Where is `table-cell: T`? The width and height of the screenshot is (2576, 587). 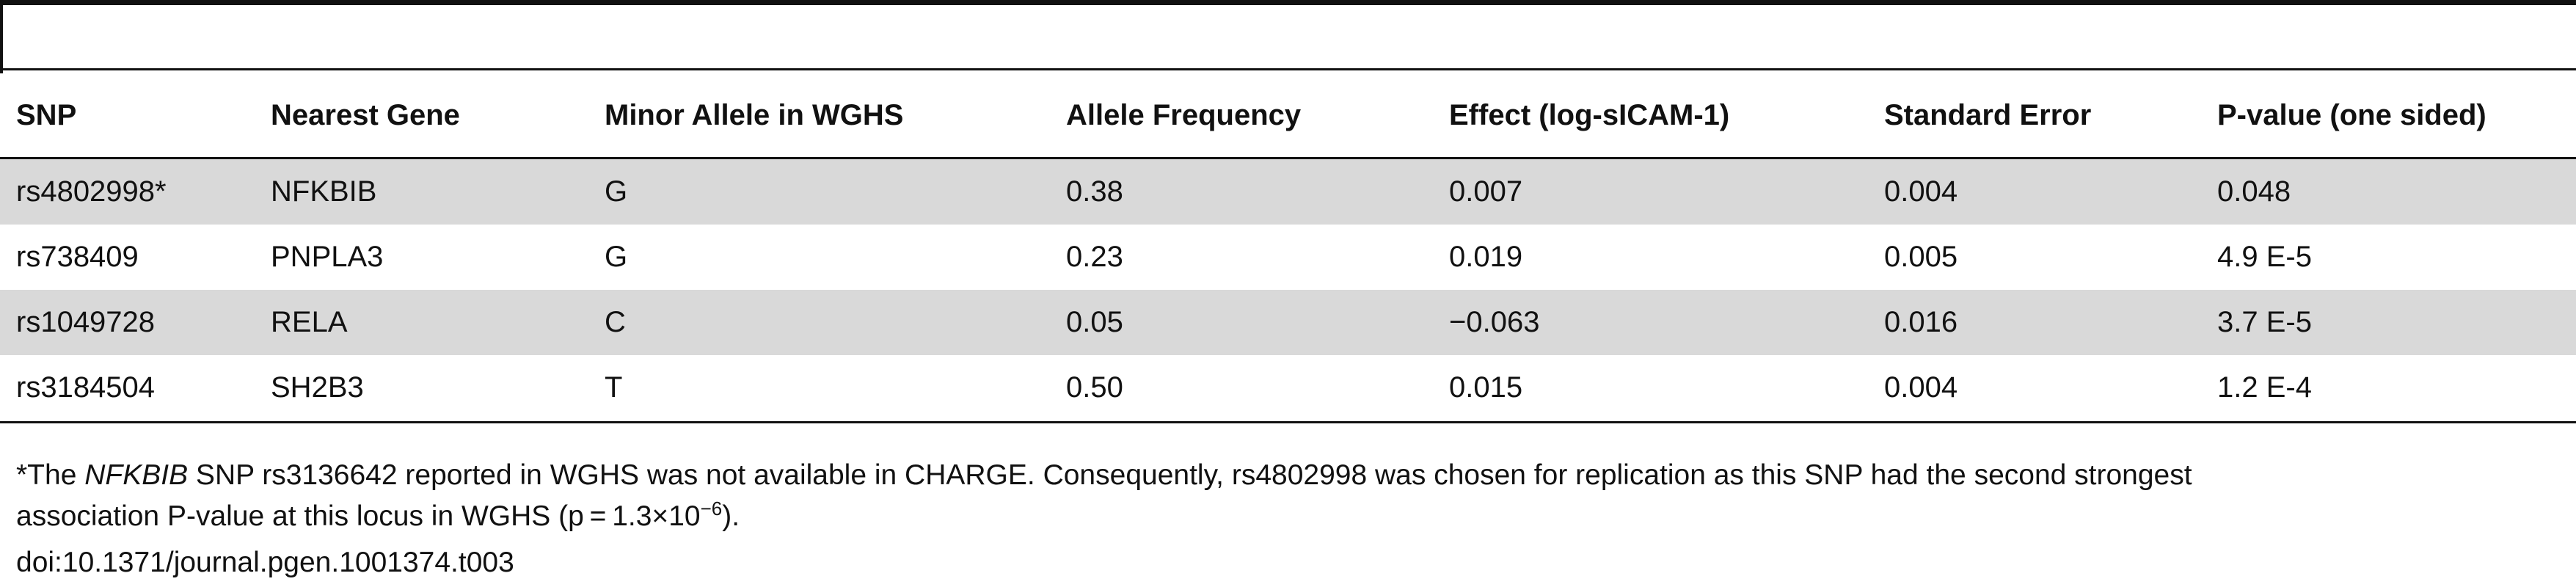
table-cell: T is located at coordinates (614, 387).